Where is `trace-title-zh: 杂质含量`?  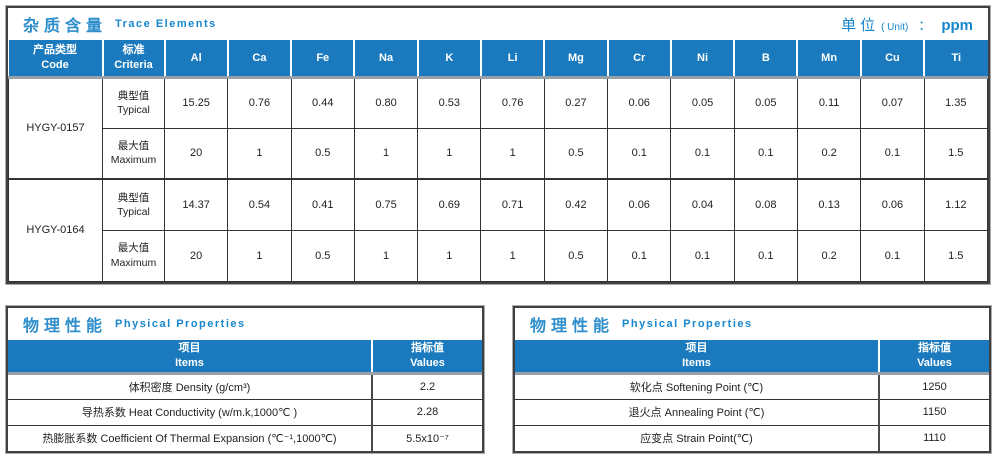 trace-title-zh: 杂质含量 is located at coordinates (65, 26).